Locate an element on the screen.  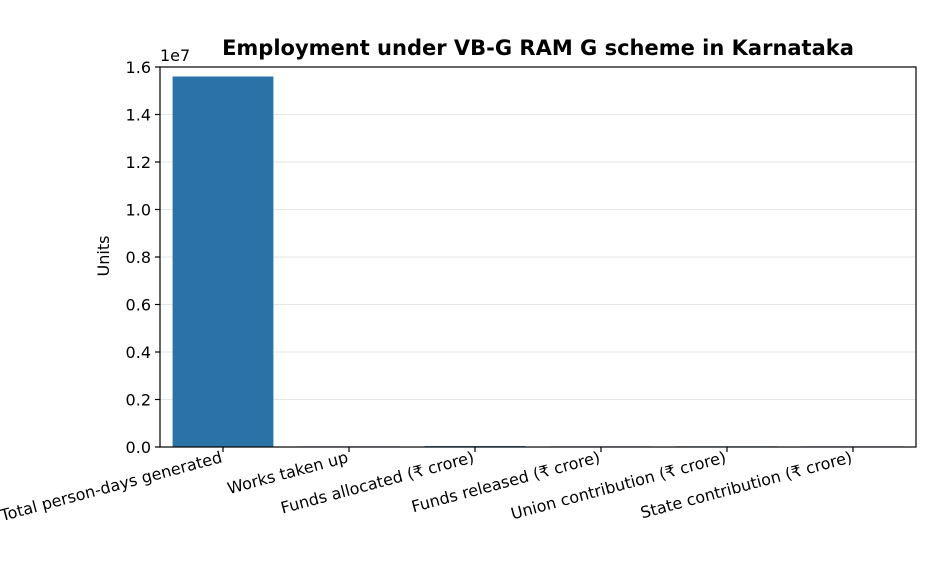
y-tick-label: 1.0 is located at coordinates (138, 210).